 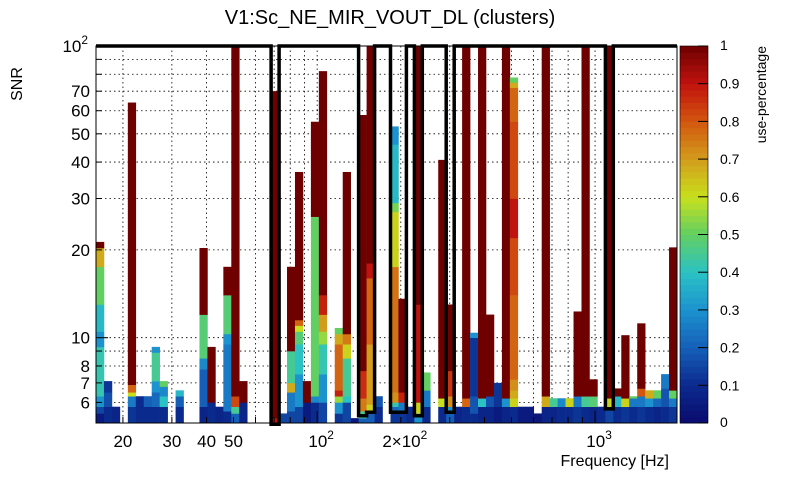 What do you see at coordinates (761, 95) in the screenshot?
I see `color-scale-label: use-percentage` at bounding box center [761, 95].